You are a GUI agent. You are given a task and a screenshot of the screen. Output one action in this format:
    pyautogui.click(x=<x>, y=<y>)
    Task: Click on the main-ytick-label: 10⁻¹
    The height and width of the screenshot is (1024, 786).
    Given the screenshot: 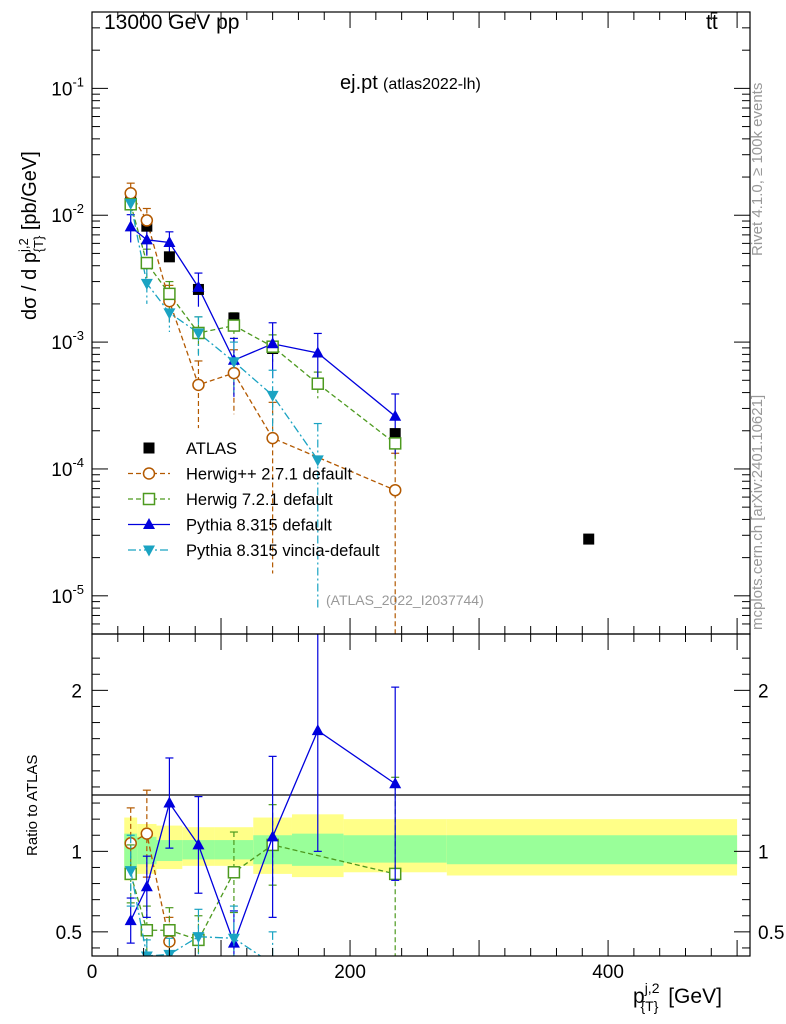 What is the action you would take?
    pyautogui.click(x=67, y=87)
    